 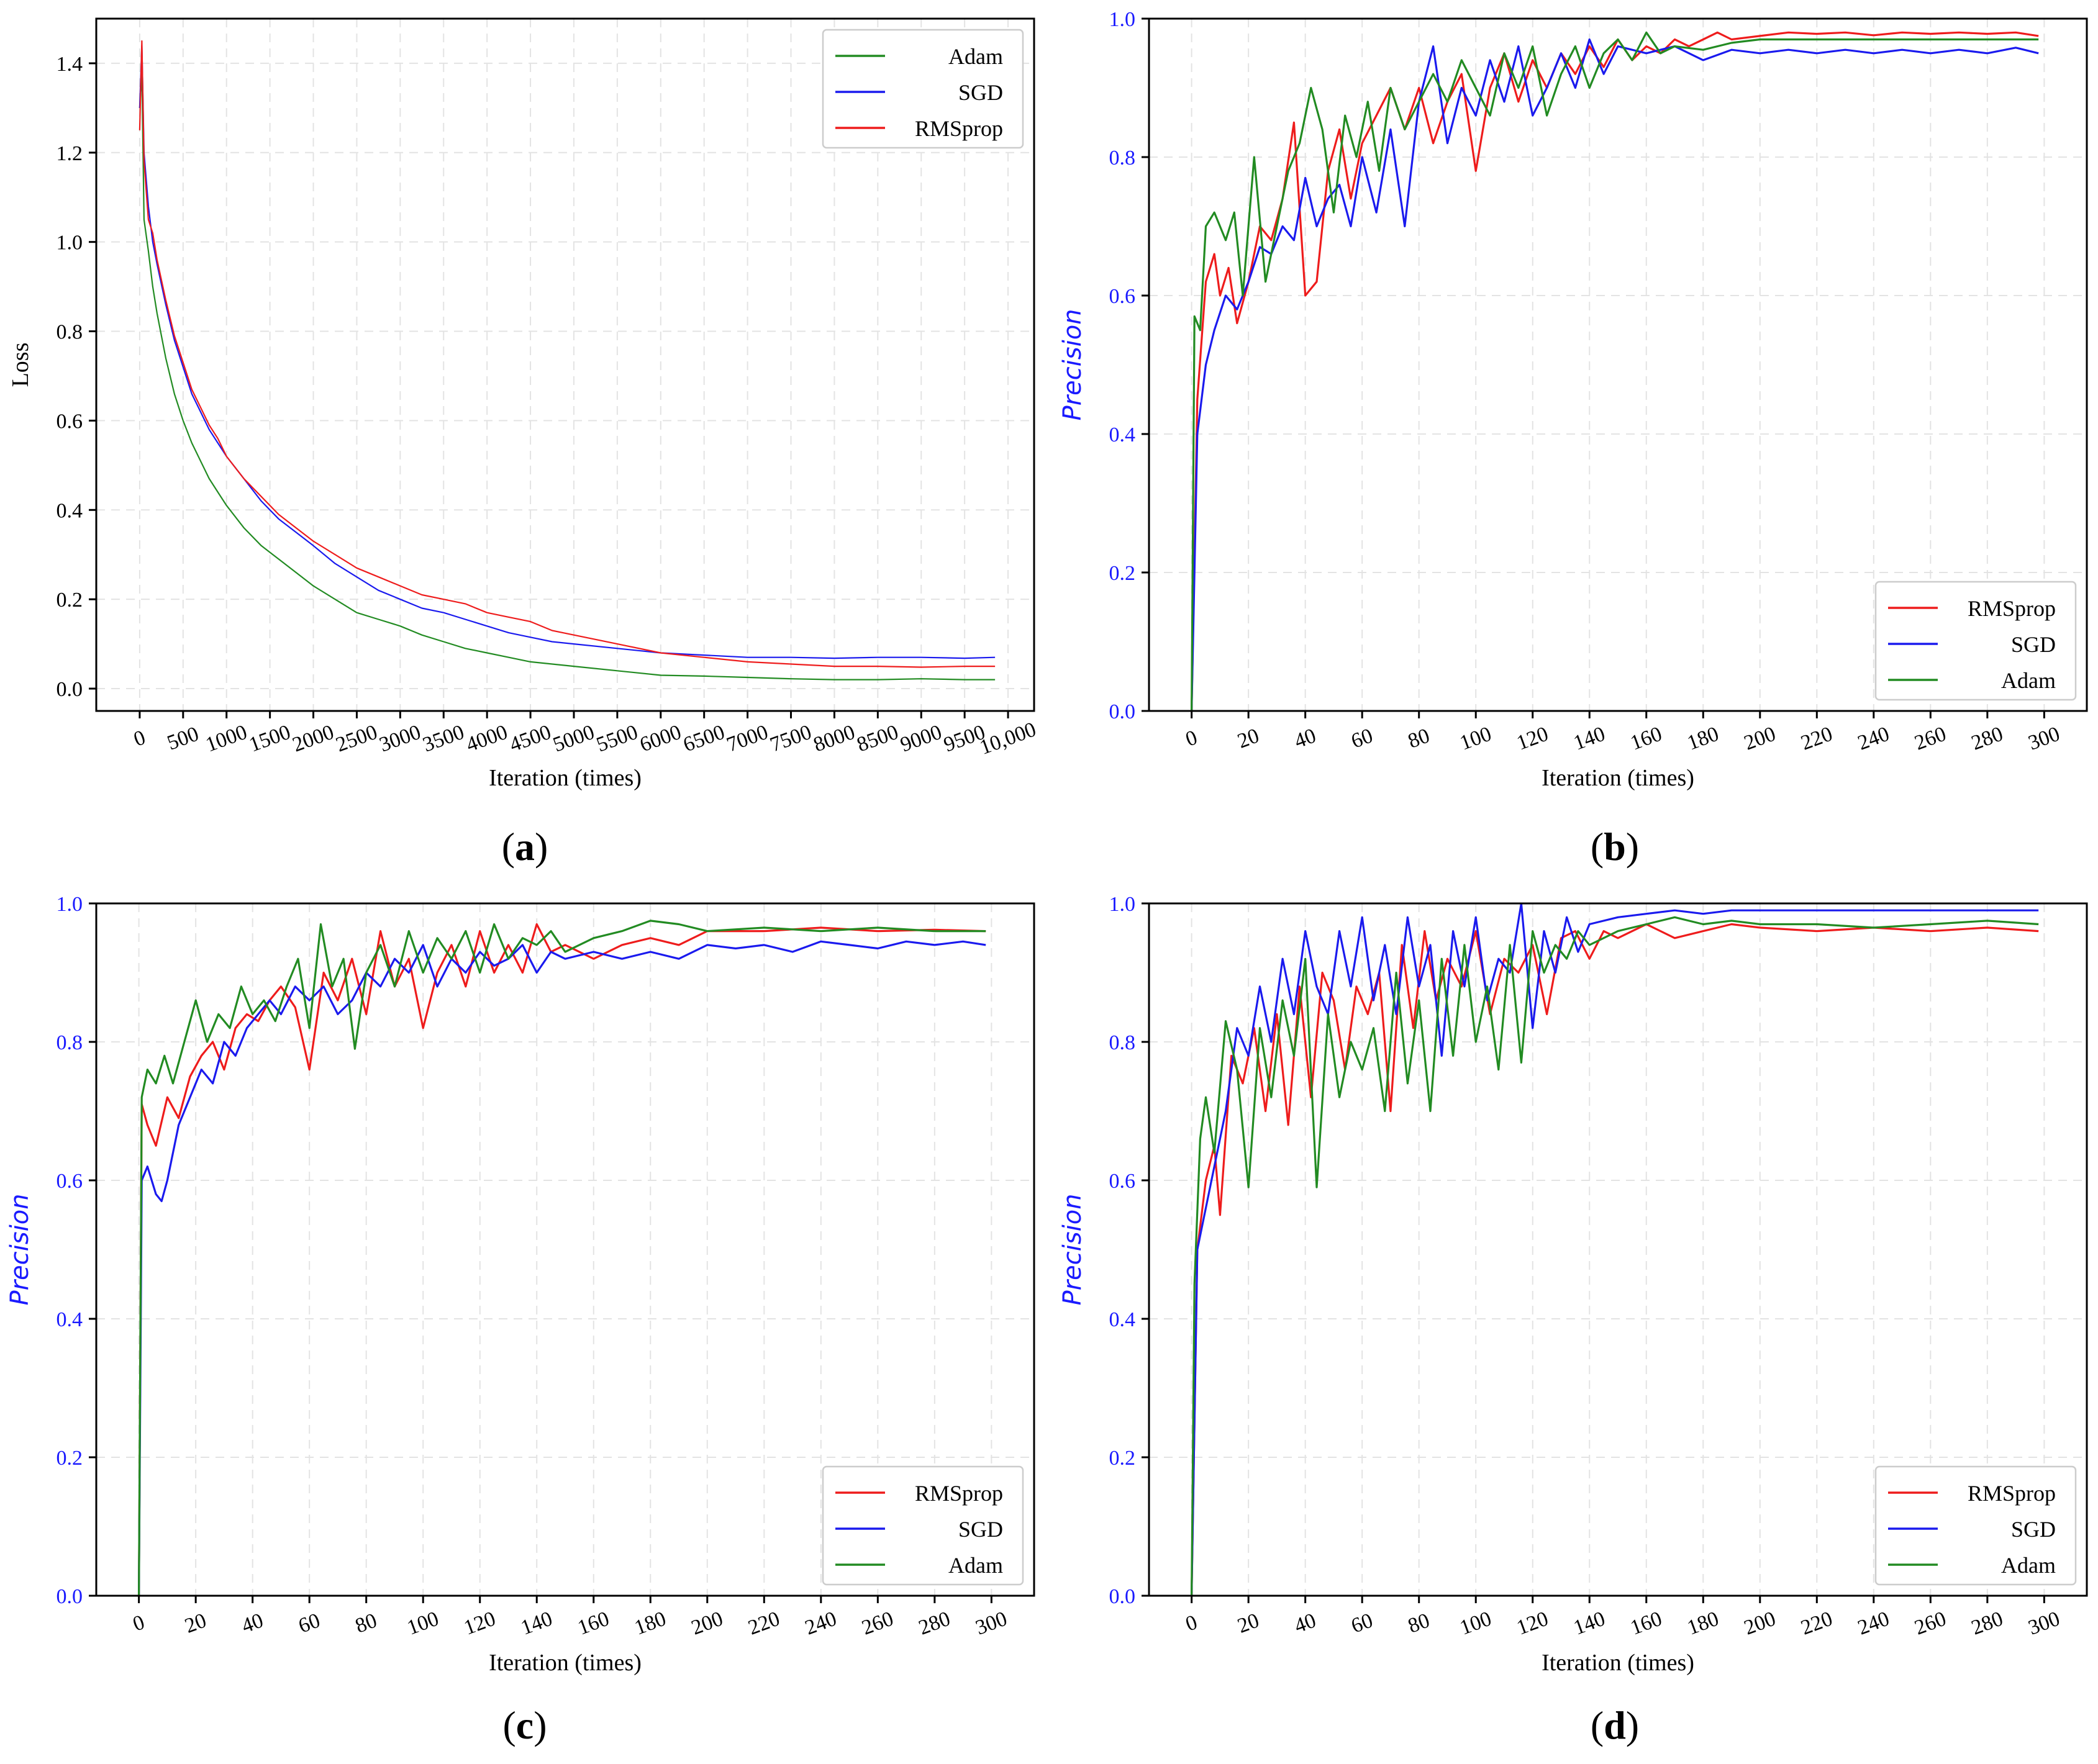 What do you see at coordinates (1122, 711) in the screenshot?
I see `panel-b-ytick-label-0: 0.0` at bounding box center [1122, 711].